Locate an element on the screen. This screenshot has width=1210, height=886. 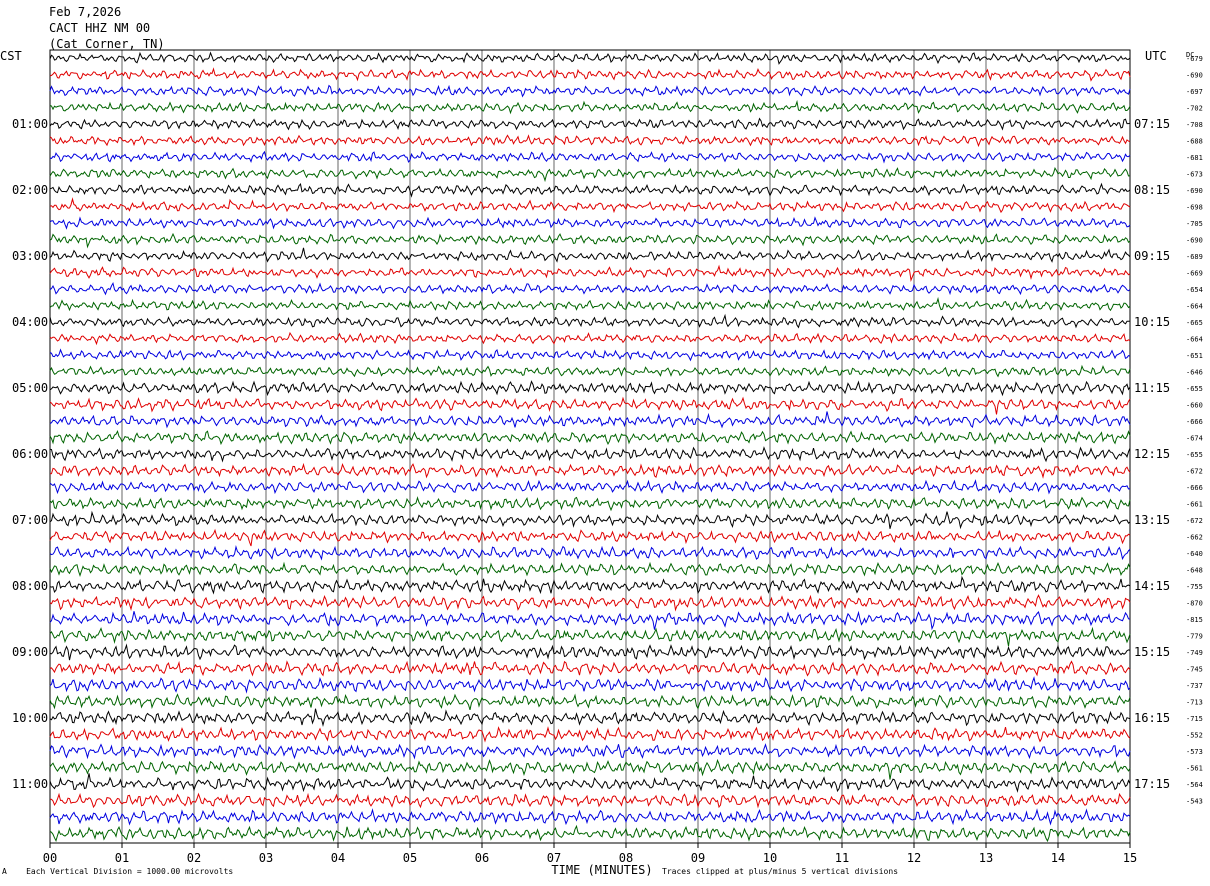
left-hour-label: 07:00 is located at coordinates (30, 520).